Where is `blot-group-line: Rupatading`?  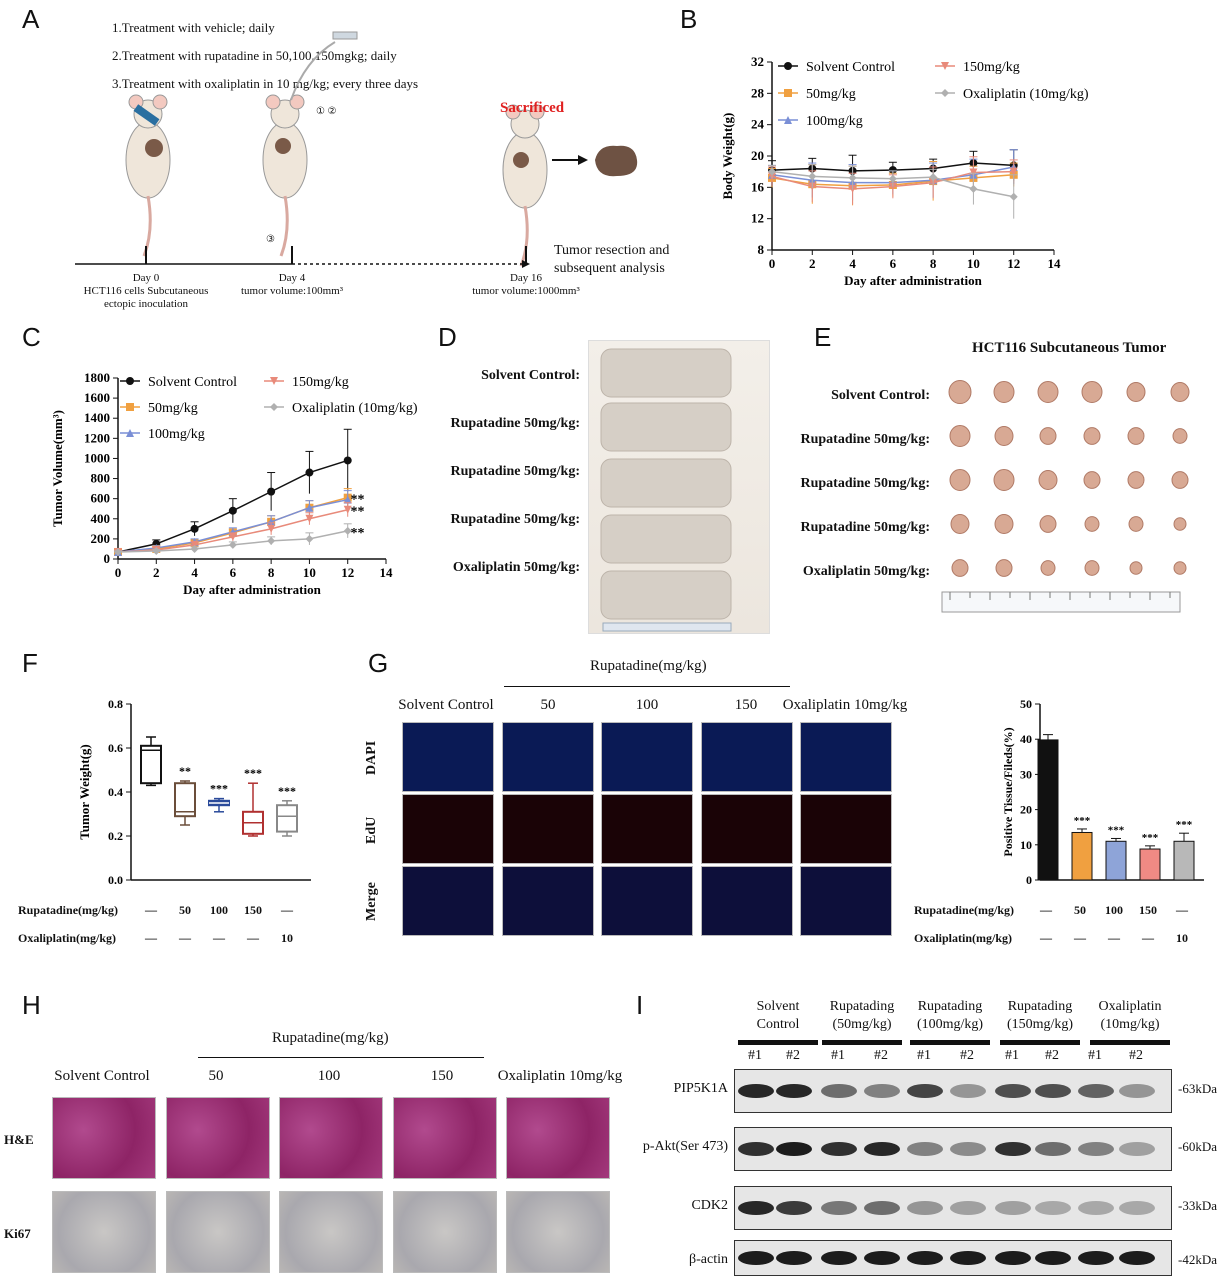
blot-group-line: Rupatading is located at coordinates (1040, 1006).